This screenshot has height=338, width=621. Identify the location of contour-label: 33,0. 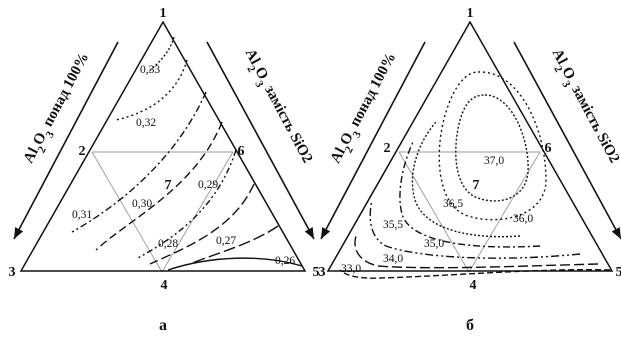
(351, 269).